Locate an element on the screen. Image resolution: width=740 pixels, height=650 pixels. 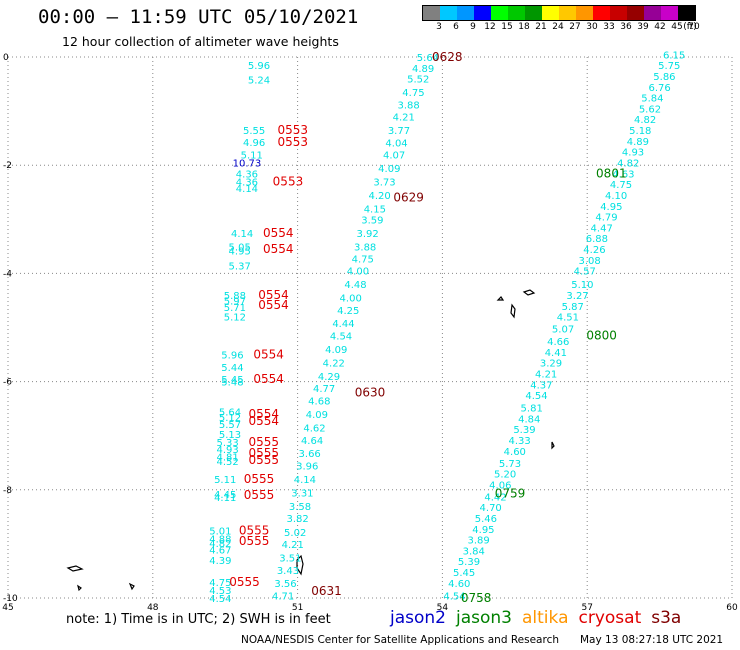
wave-height-value: 5.45 is located at coordinates (232, 380).